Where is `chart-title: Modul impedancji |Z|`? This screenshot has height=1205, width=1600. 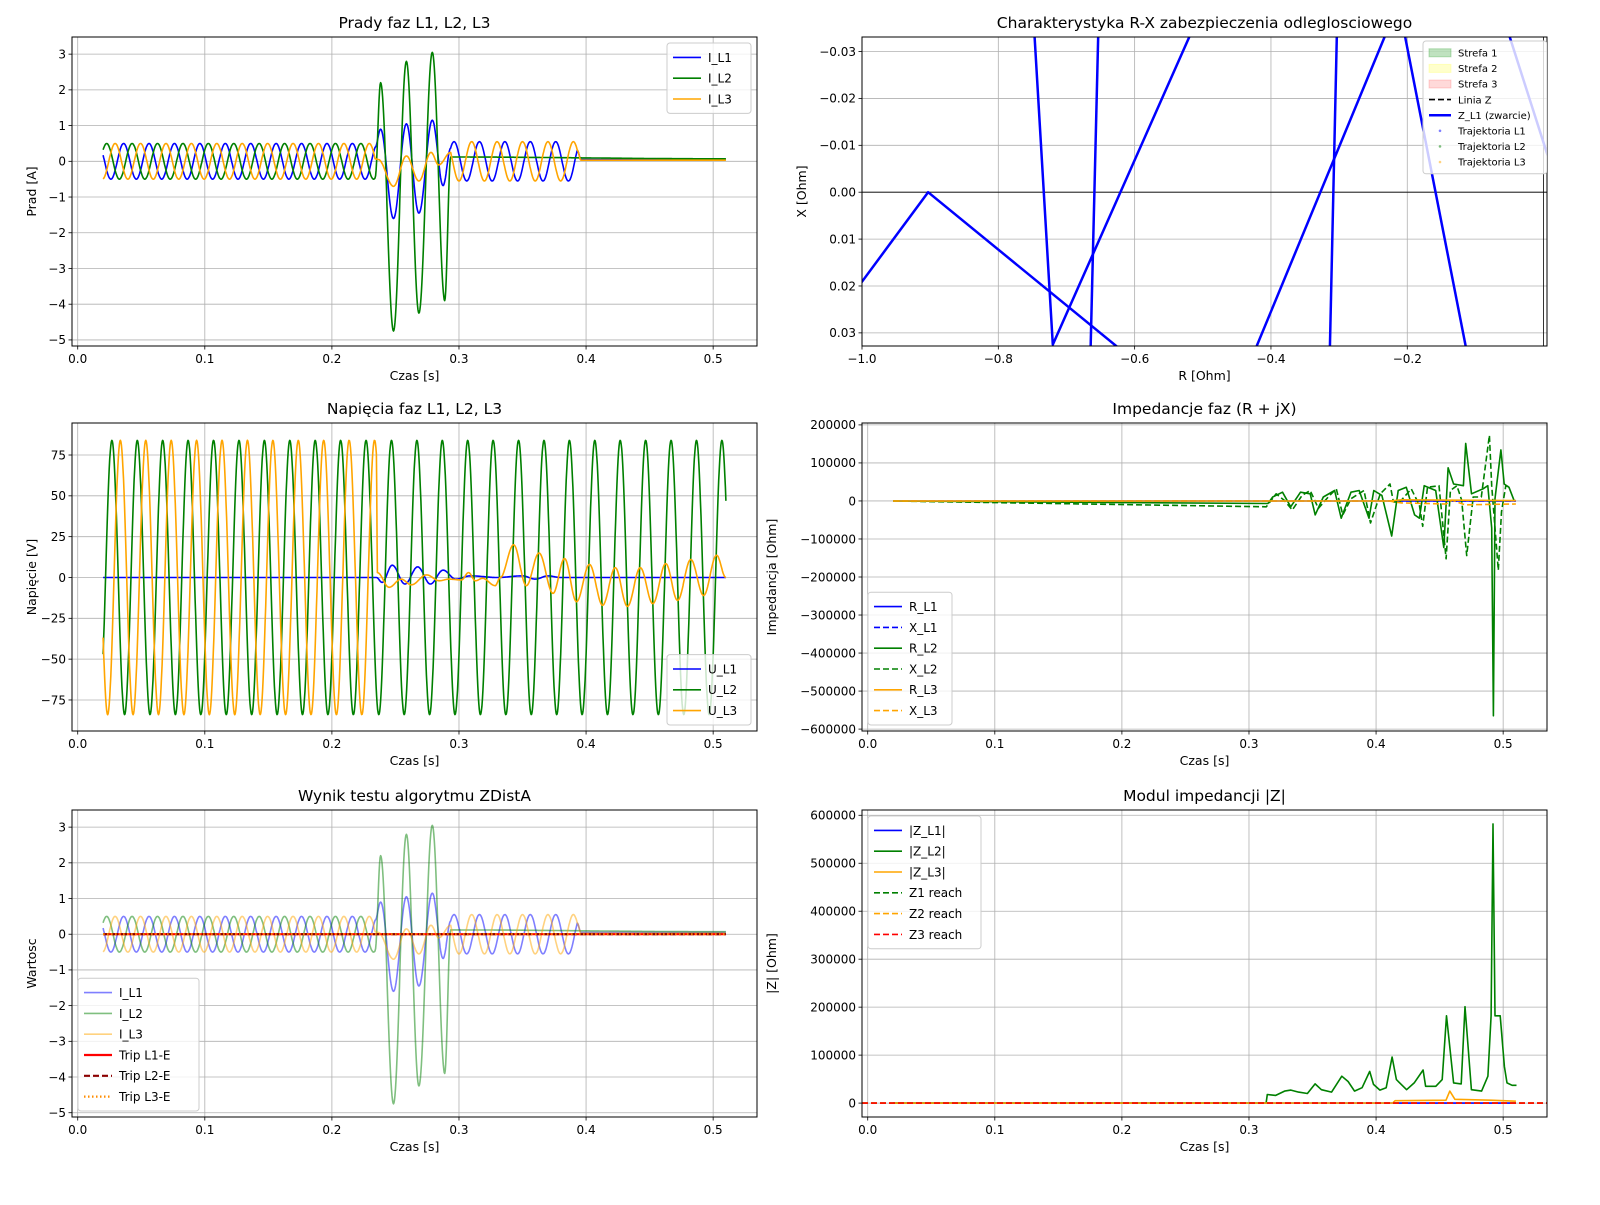
chart-title: Modul impedancji |Z| is located at coordinates (1204, 796).